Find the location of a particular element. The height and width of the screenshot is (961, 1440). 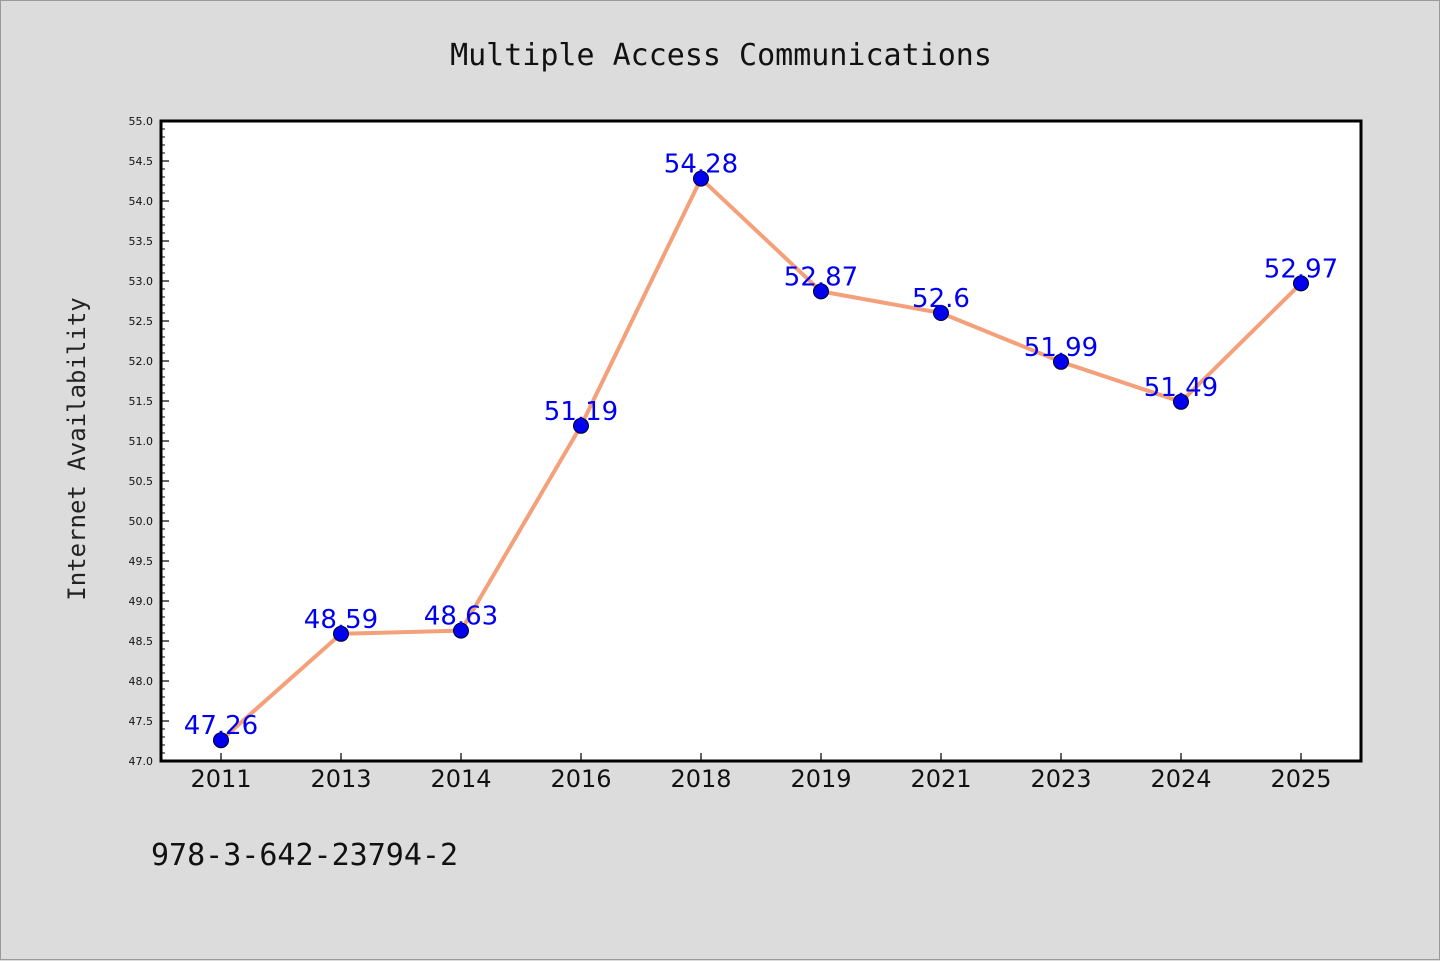

y-tick-label: 50.0 is located at coordinates (141, 521).